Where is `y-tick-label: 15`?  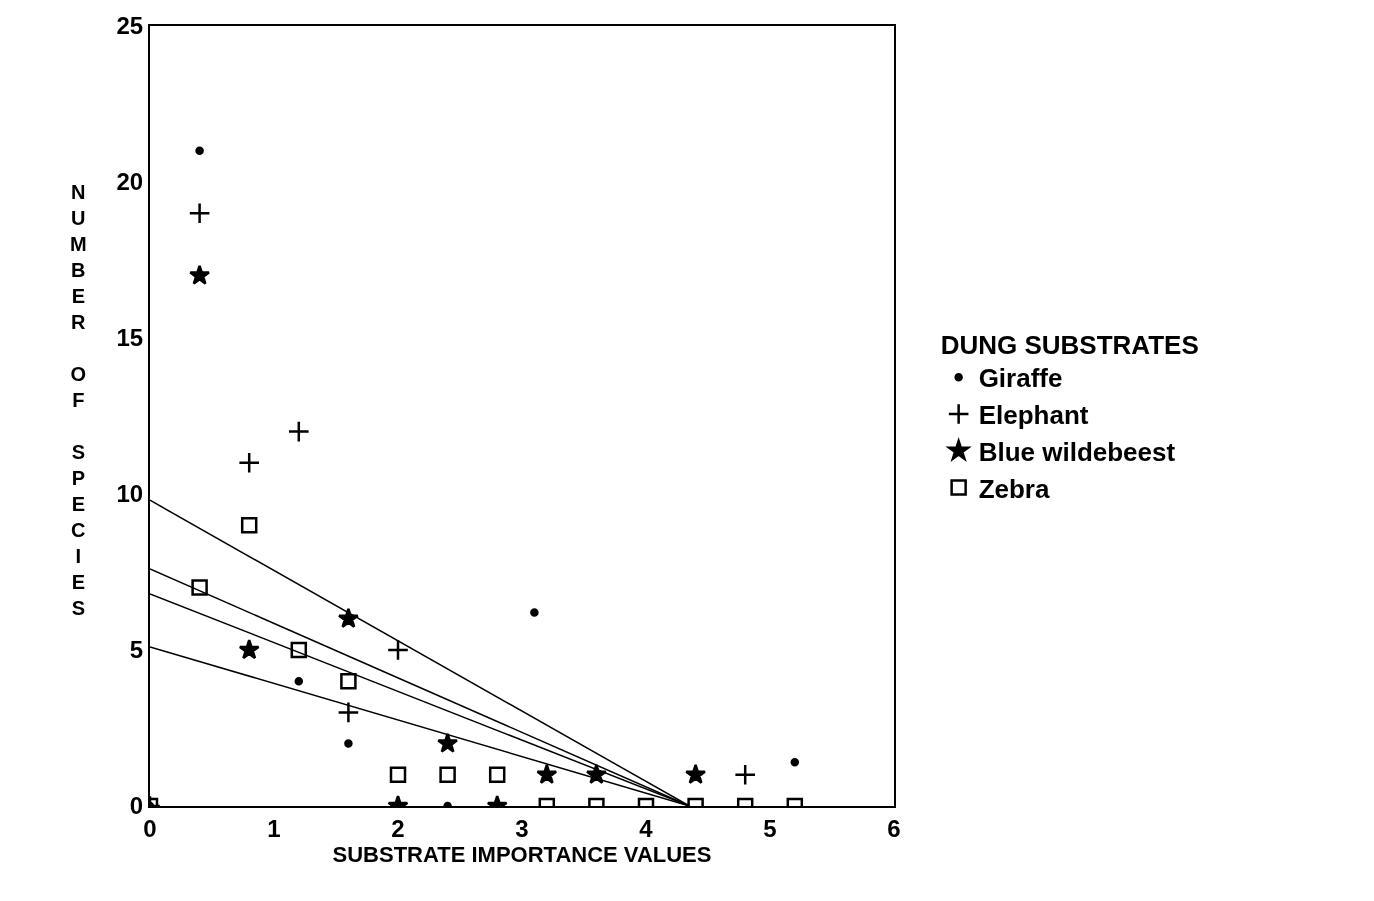 y-tick-label: 15 is located at coordinates (130, 338).